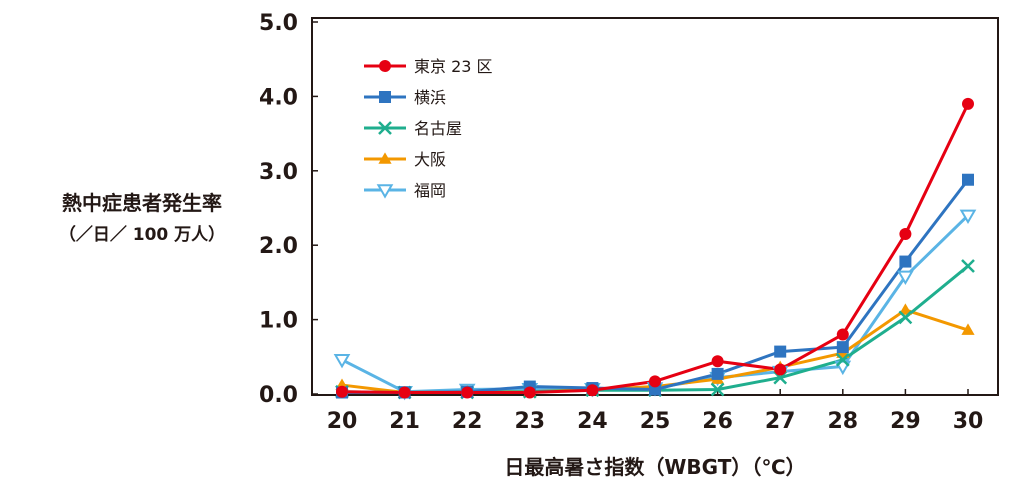 The width and height of the screenshot is (1020, 490). Describe the element at coordinates (430, 97) in the screenshot. I see `legend-label: 横浜` at that location.